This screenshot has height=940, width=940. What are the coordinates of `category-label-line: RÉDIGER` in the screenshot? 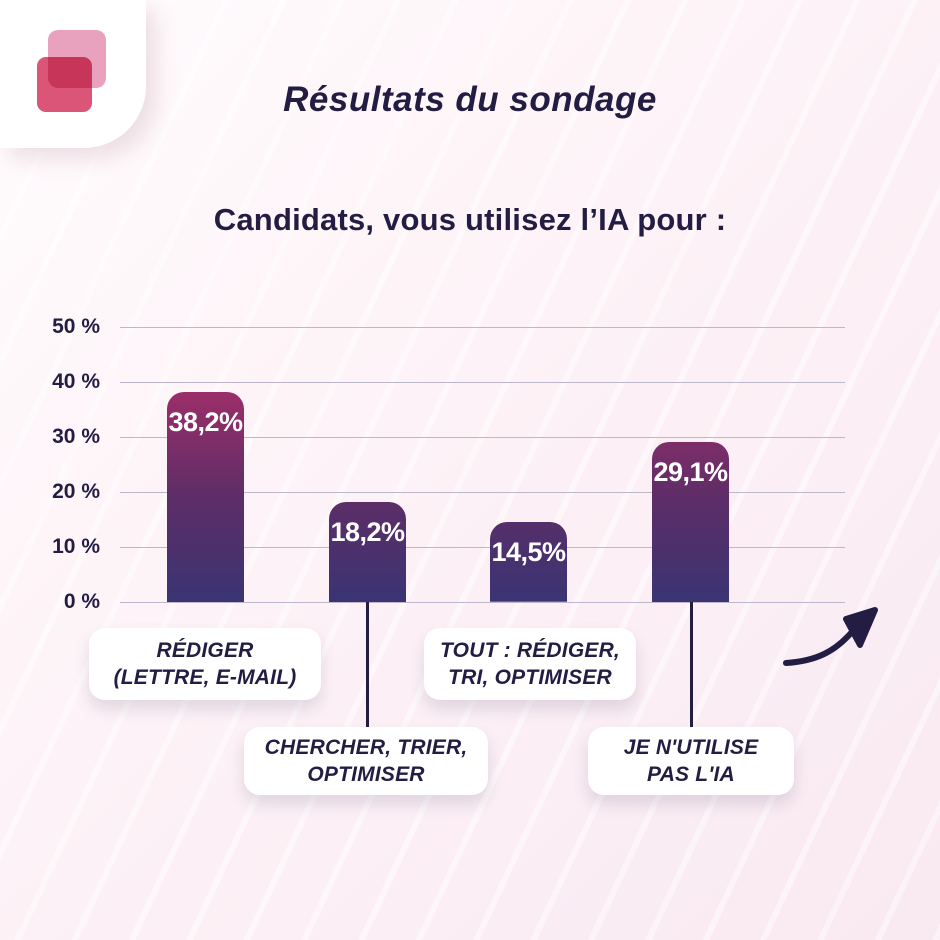 It's located at (205, 650).